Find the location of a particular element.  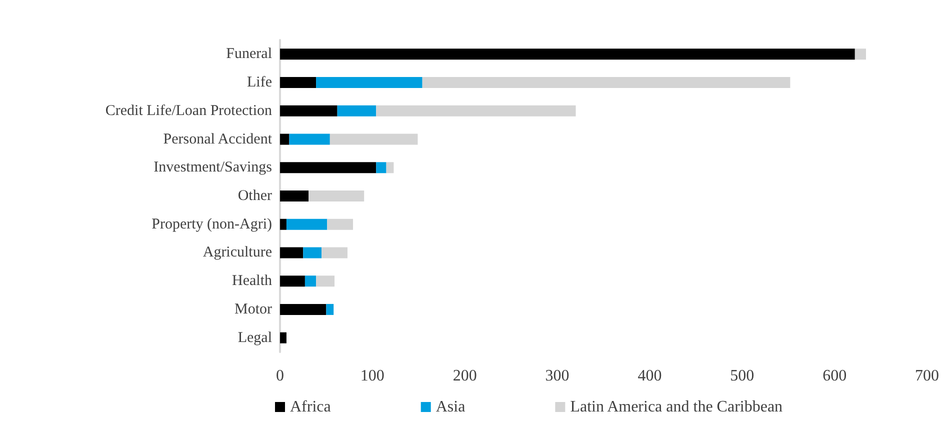

x-tick-label: 200 is located at coordinates (464, 376).